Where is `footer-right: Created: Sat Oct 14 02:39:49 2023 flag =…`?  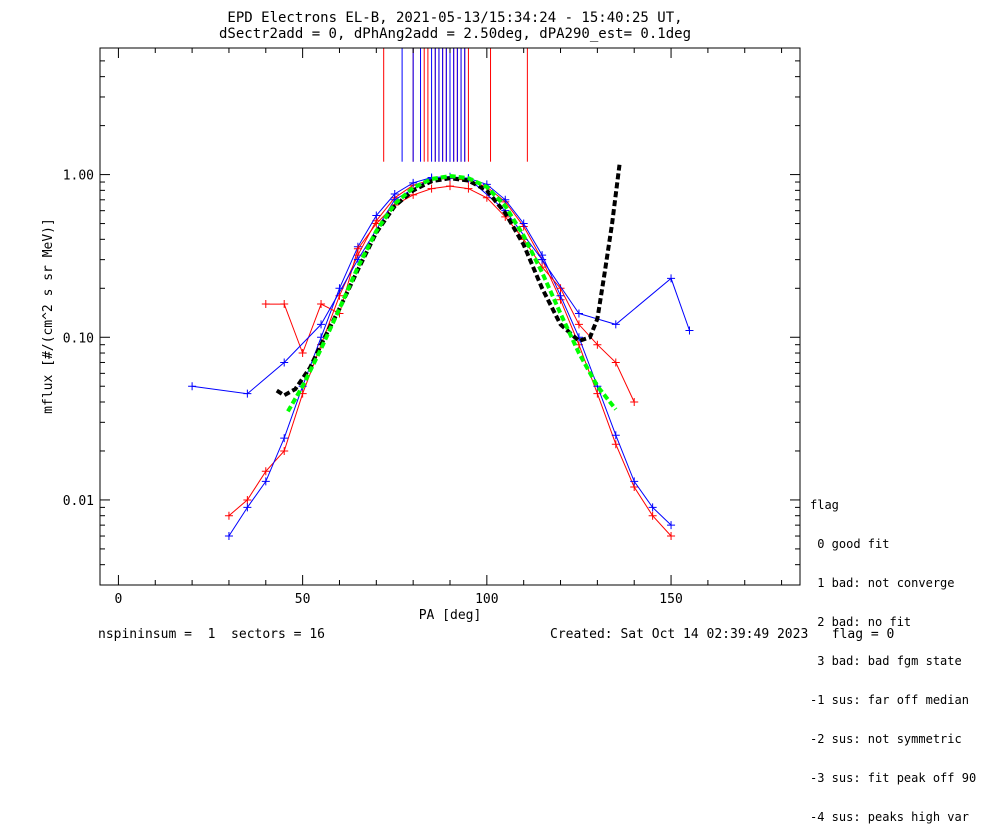 footer-right: Created: Sat Oct 14 02:39:49 2023 flag =… is located at coordinates (722, 634).